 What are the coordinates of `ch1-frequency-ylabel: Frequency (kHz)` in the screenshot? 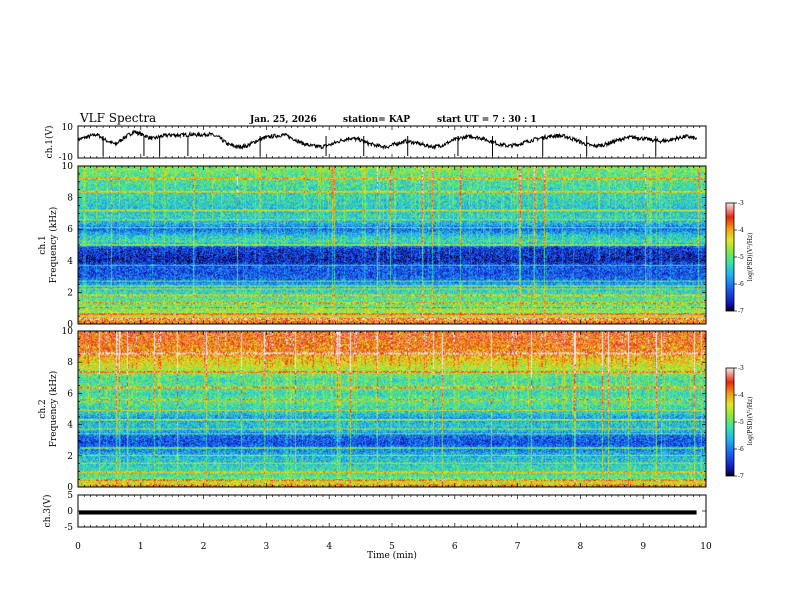 It's located at (53, 245).